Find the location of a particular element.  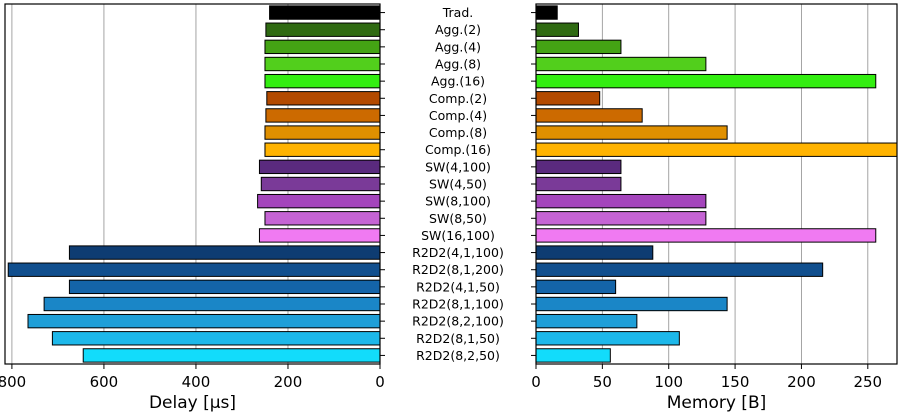

memory-xtick-label-3: 150 is located at coordinates (735, 382).